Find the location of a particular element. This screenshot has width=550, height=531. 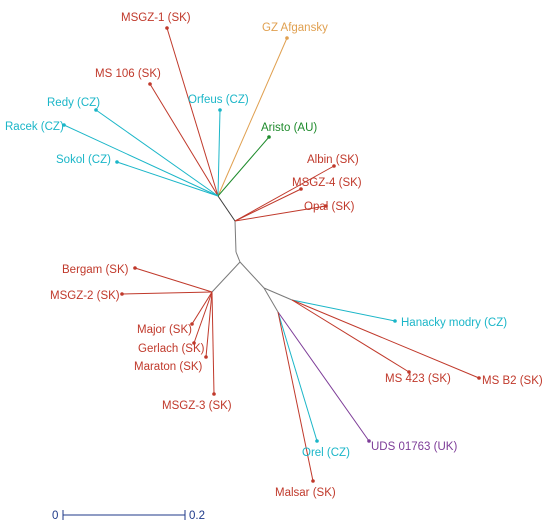

branch-gerlach is located at coordinates (203, 317).